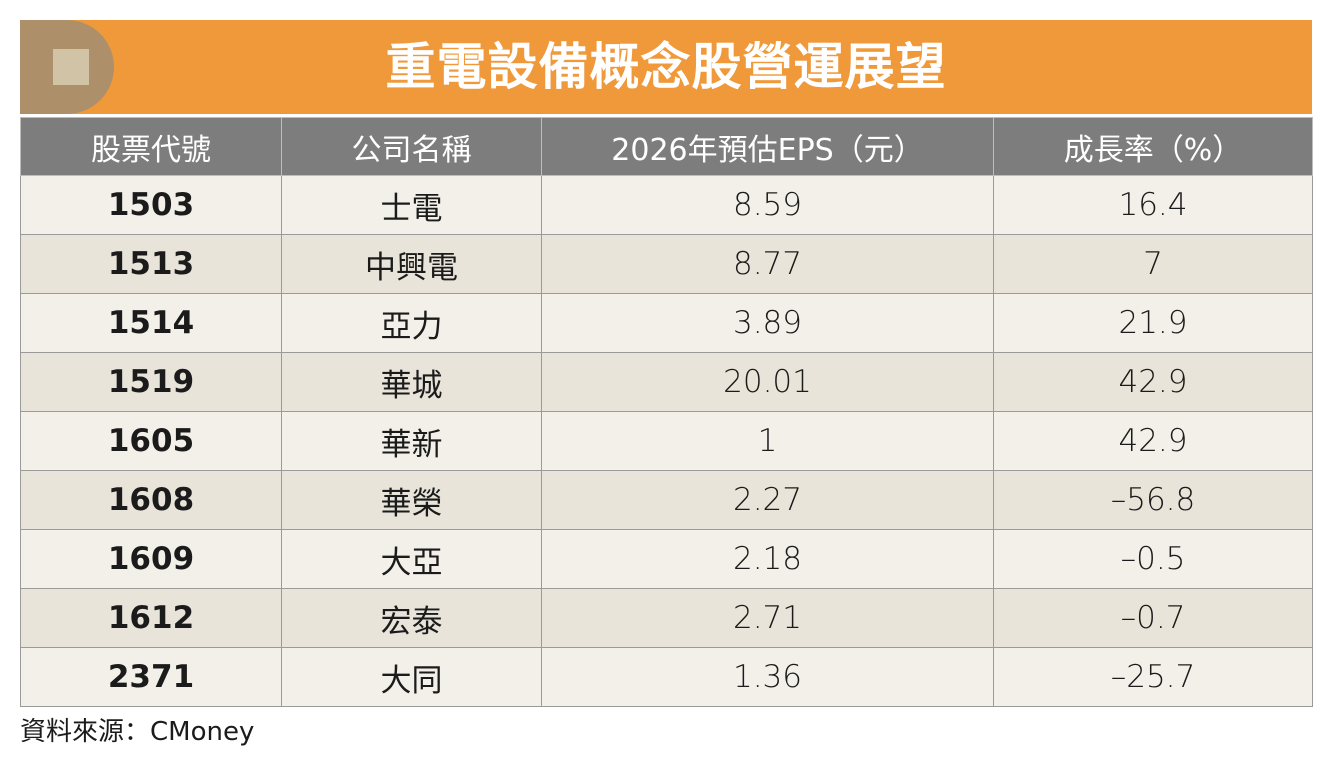  I want to click on table-row: 2371 大同 1.36 –25.7, so click(666, 677).